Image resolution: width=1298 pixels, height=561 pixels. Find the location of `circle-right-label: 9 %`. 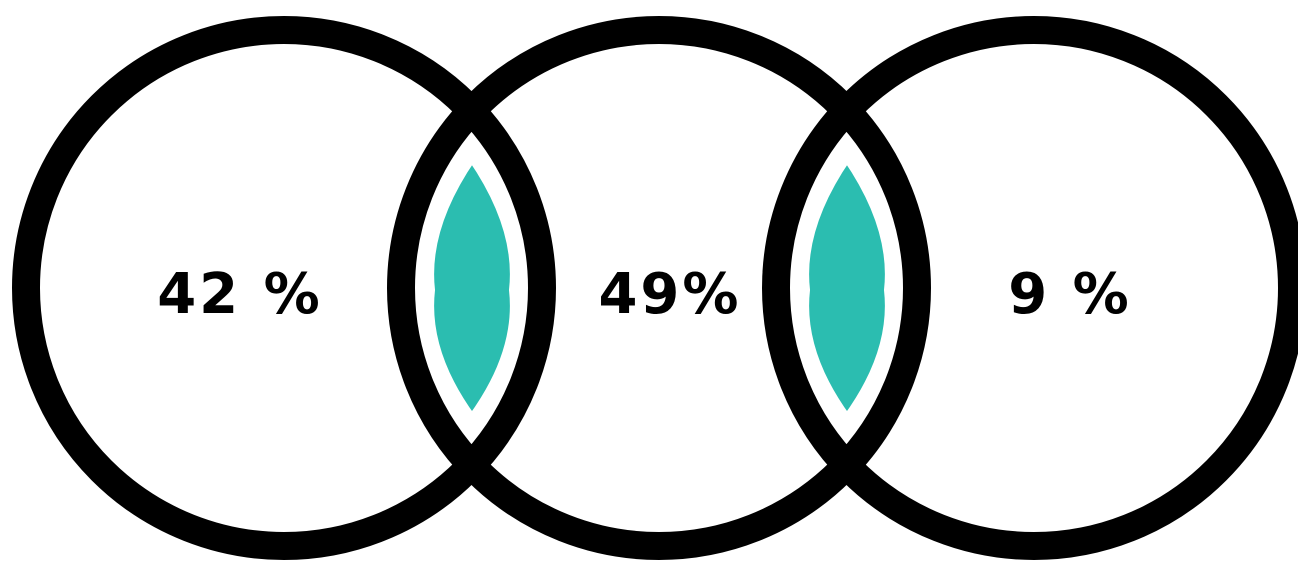

circle-right-label: 9 % is located at coordinates (1070, 294).